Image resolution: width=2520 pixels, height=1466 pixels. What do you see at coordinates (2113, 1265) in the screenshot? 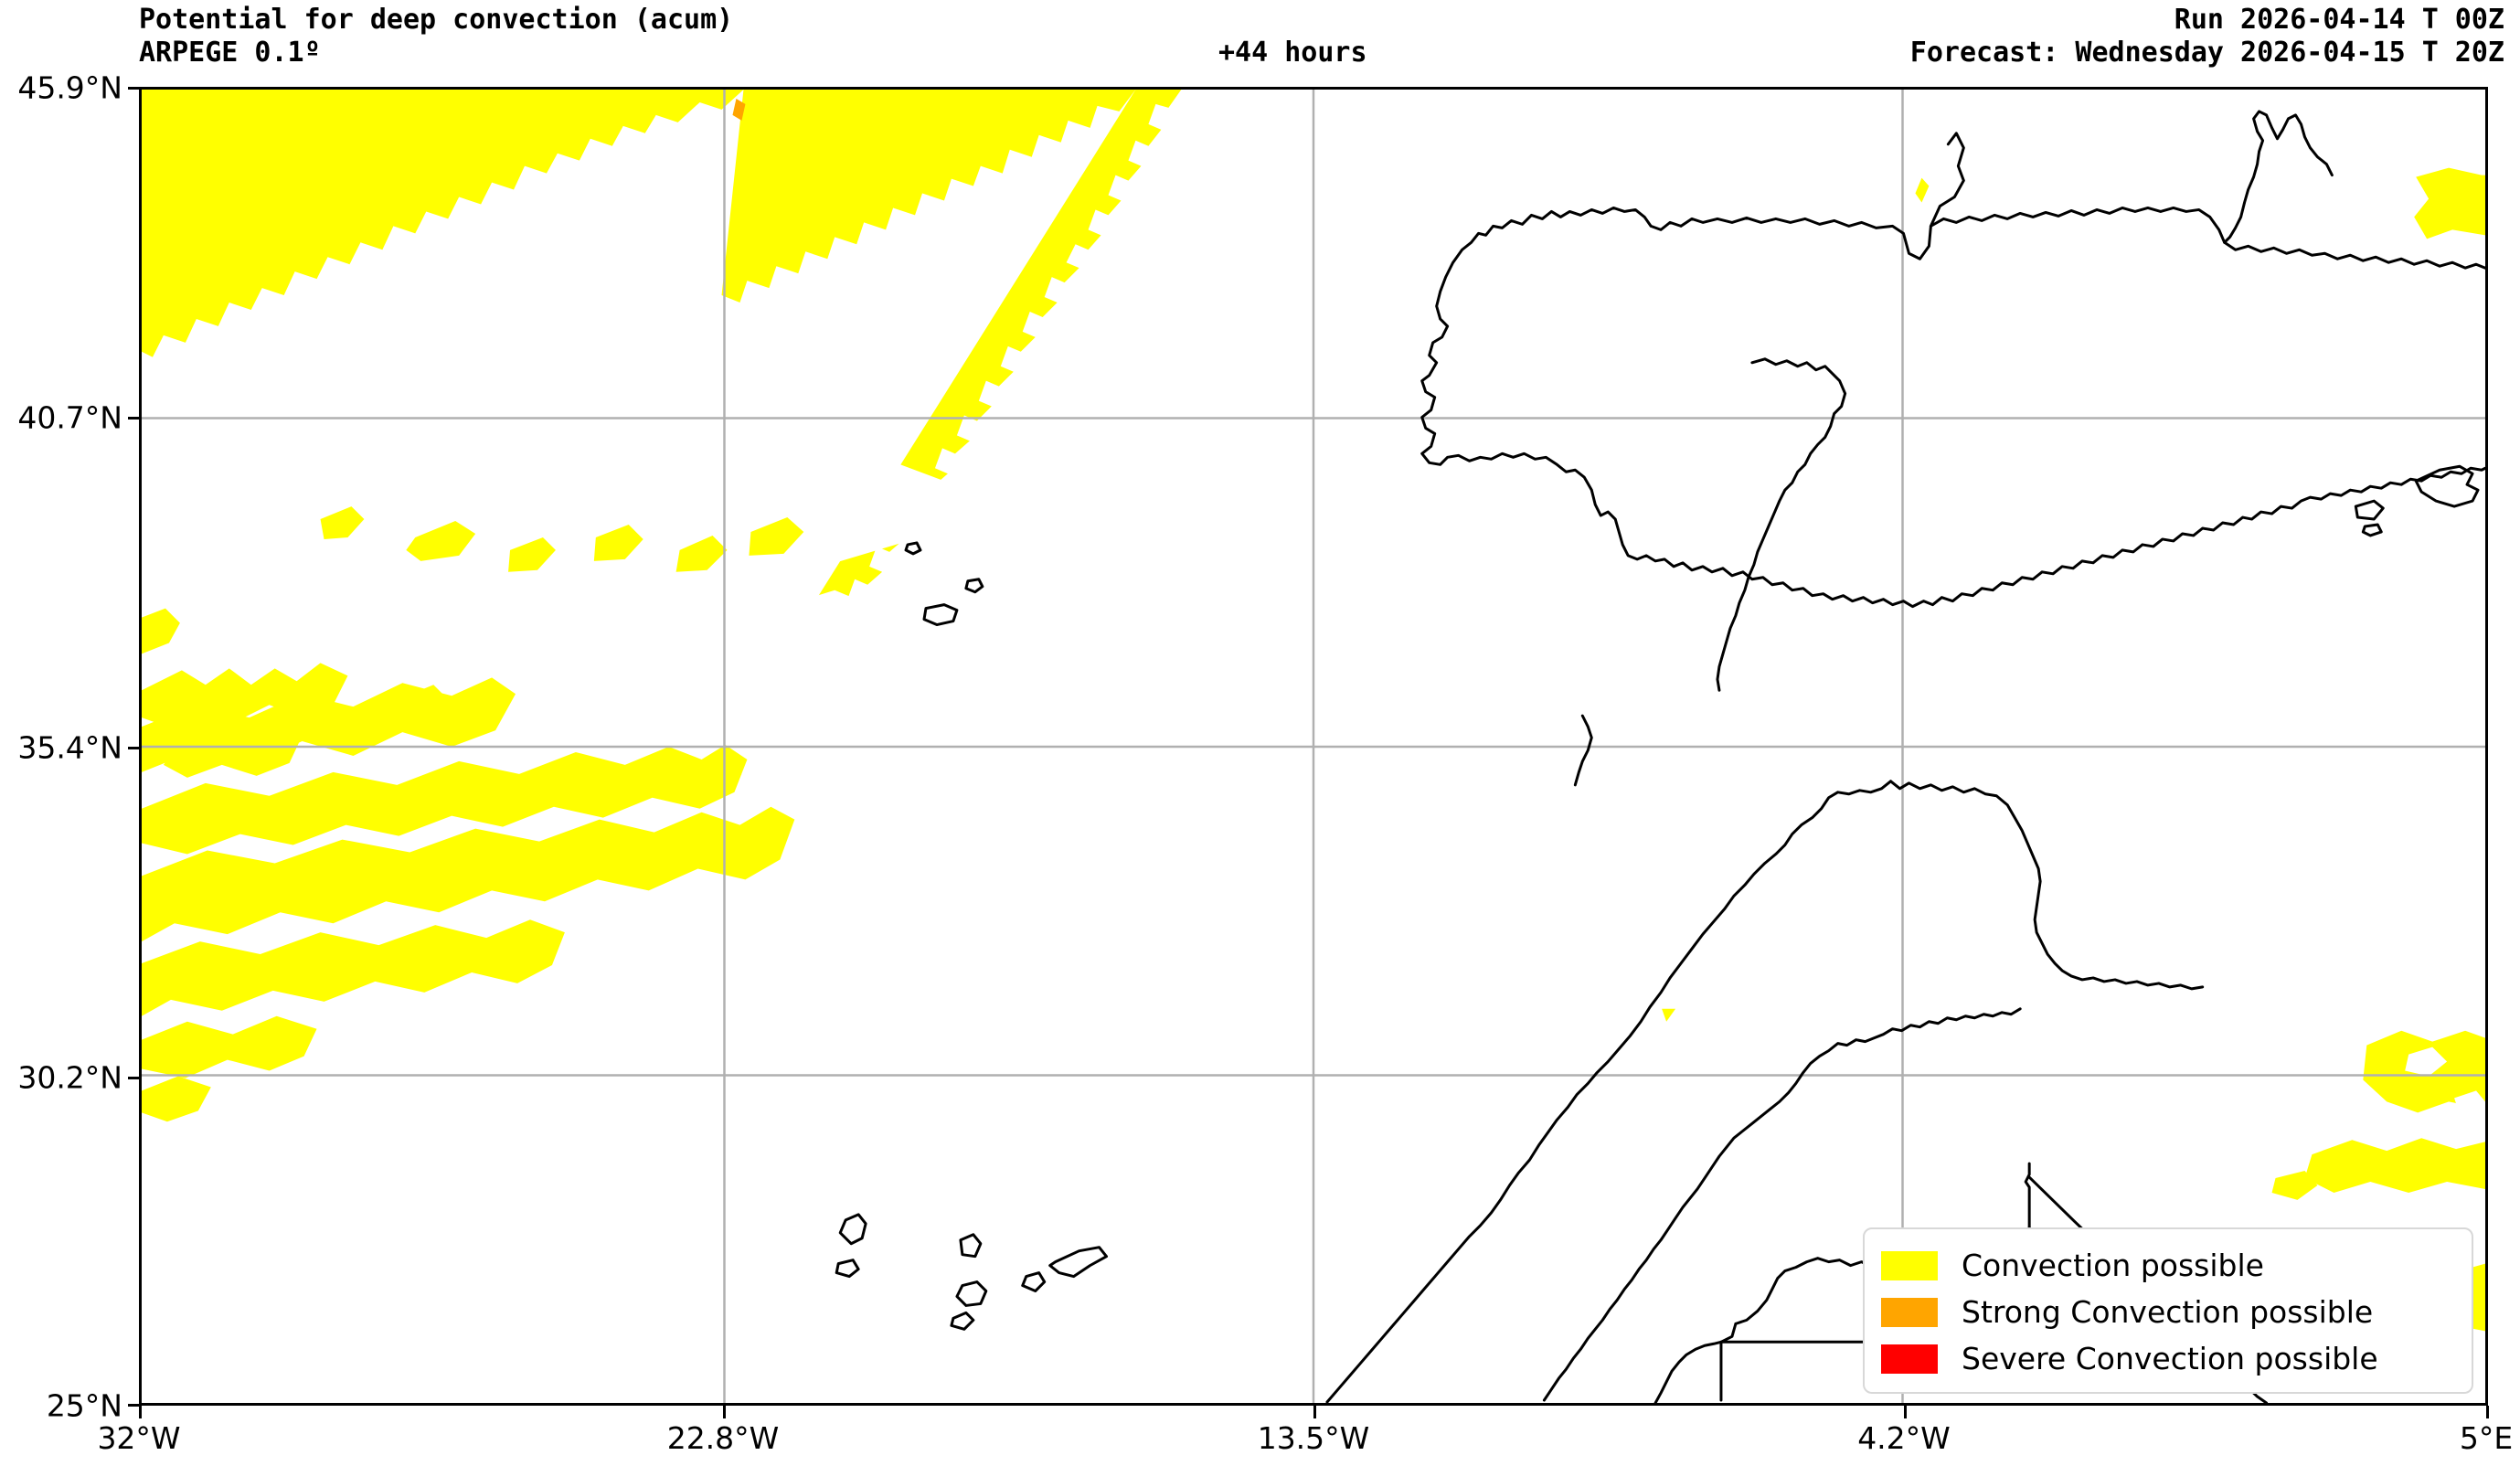
I see `legend-label-0: Convection possible` at bounding box center [2113, 1265].